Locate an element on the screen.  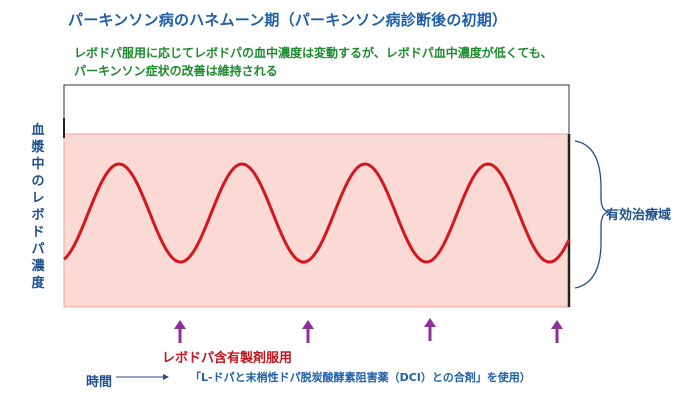
therapeutic-range-label: 有効治療域 is located at coordinates (639, 215).